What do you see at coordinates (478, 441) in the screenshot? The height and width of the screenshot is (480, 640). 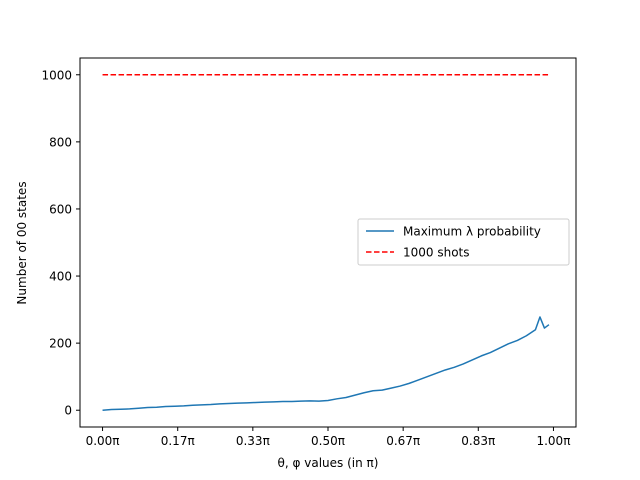 I see `x-tick-label: 0.83π` at bounding box center [478, 441].